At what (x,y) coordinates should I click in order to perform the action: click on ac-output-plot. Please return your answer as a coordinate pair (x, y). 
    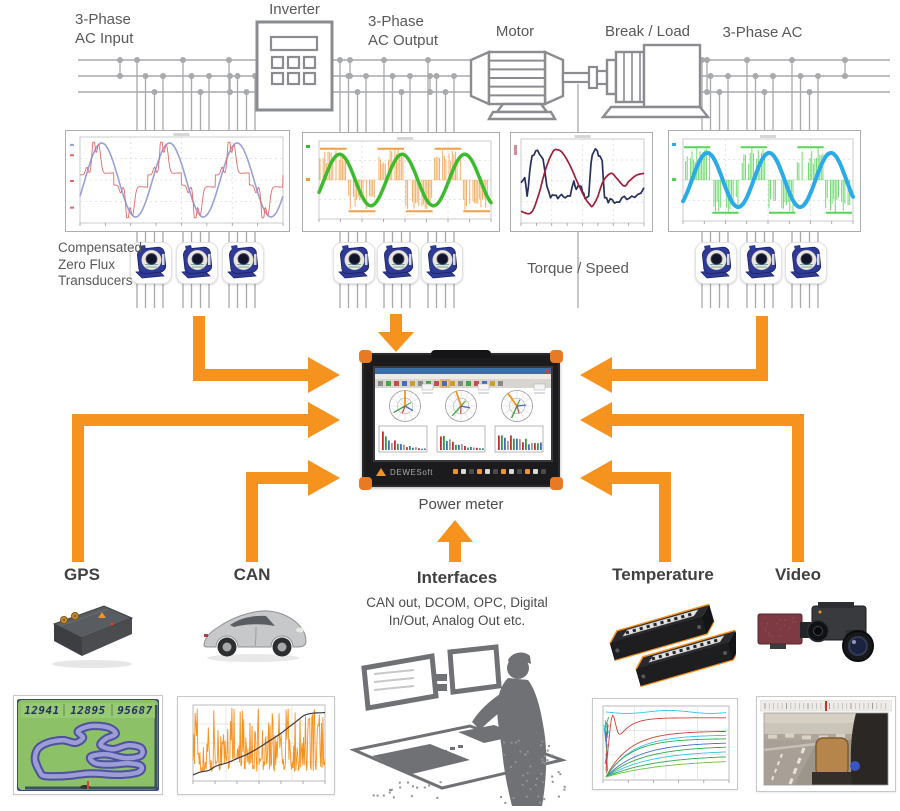
    Looking at the image, I should click on (399, 179).